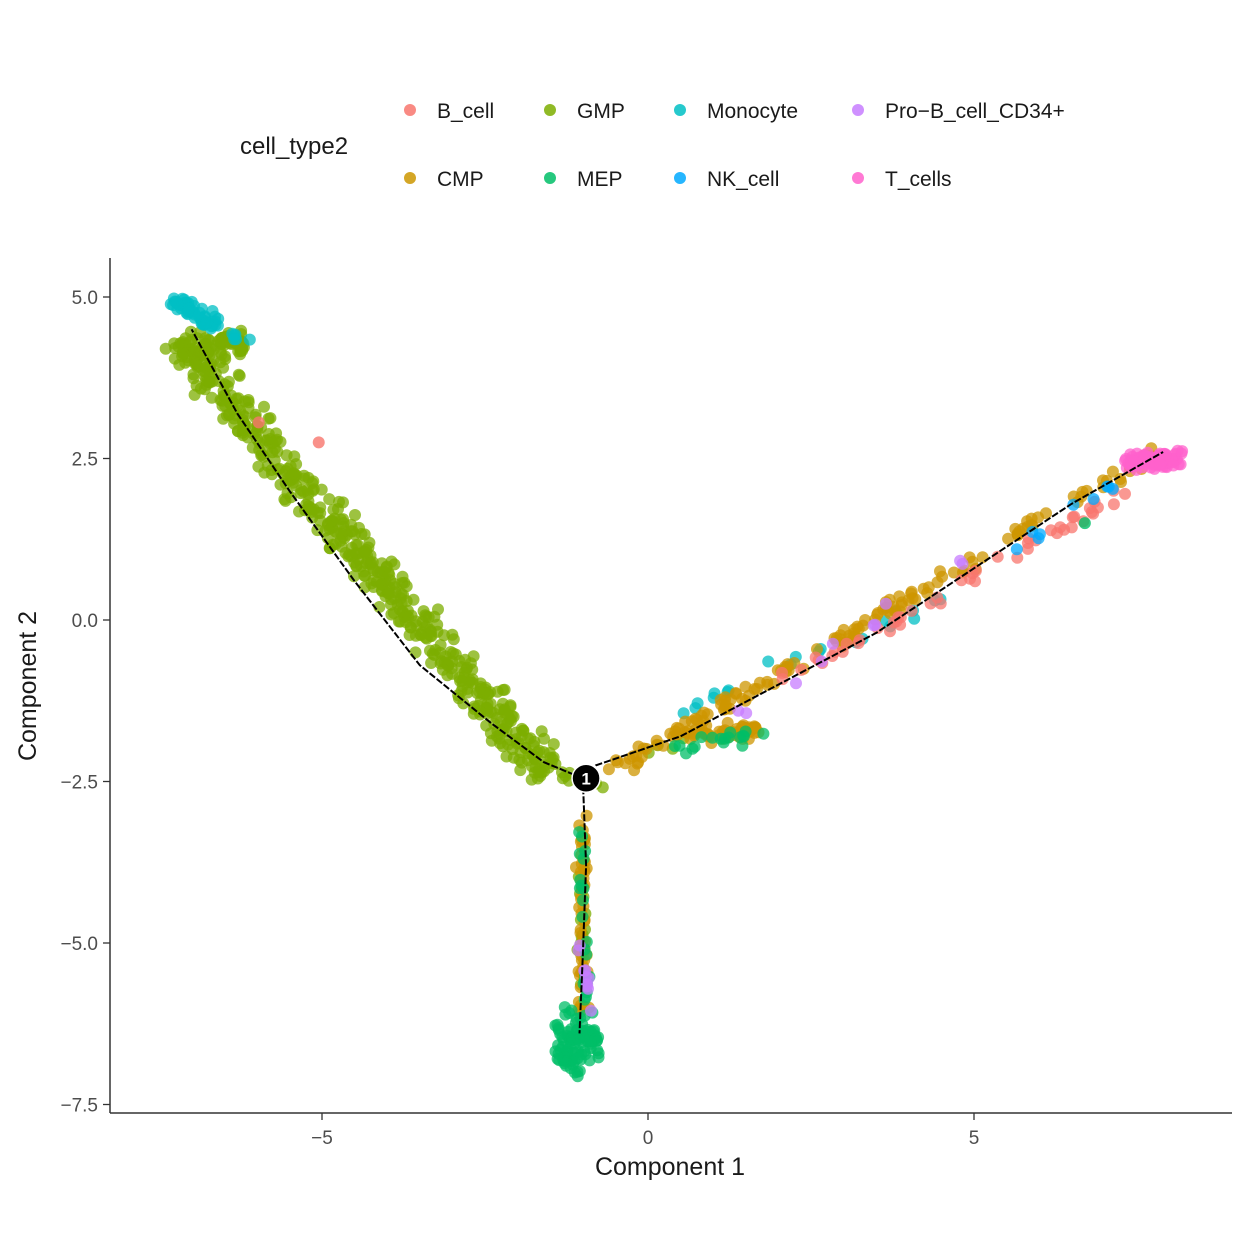 This screenshot has width=1246, height=1246. What do you see at coordinates (601, 111) in the screenshot?
I see `legend-label-gmp: GMP` at bounding box center [601, 111].